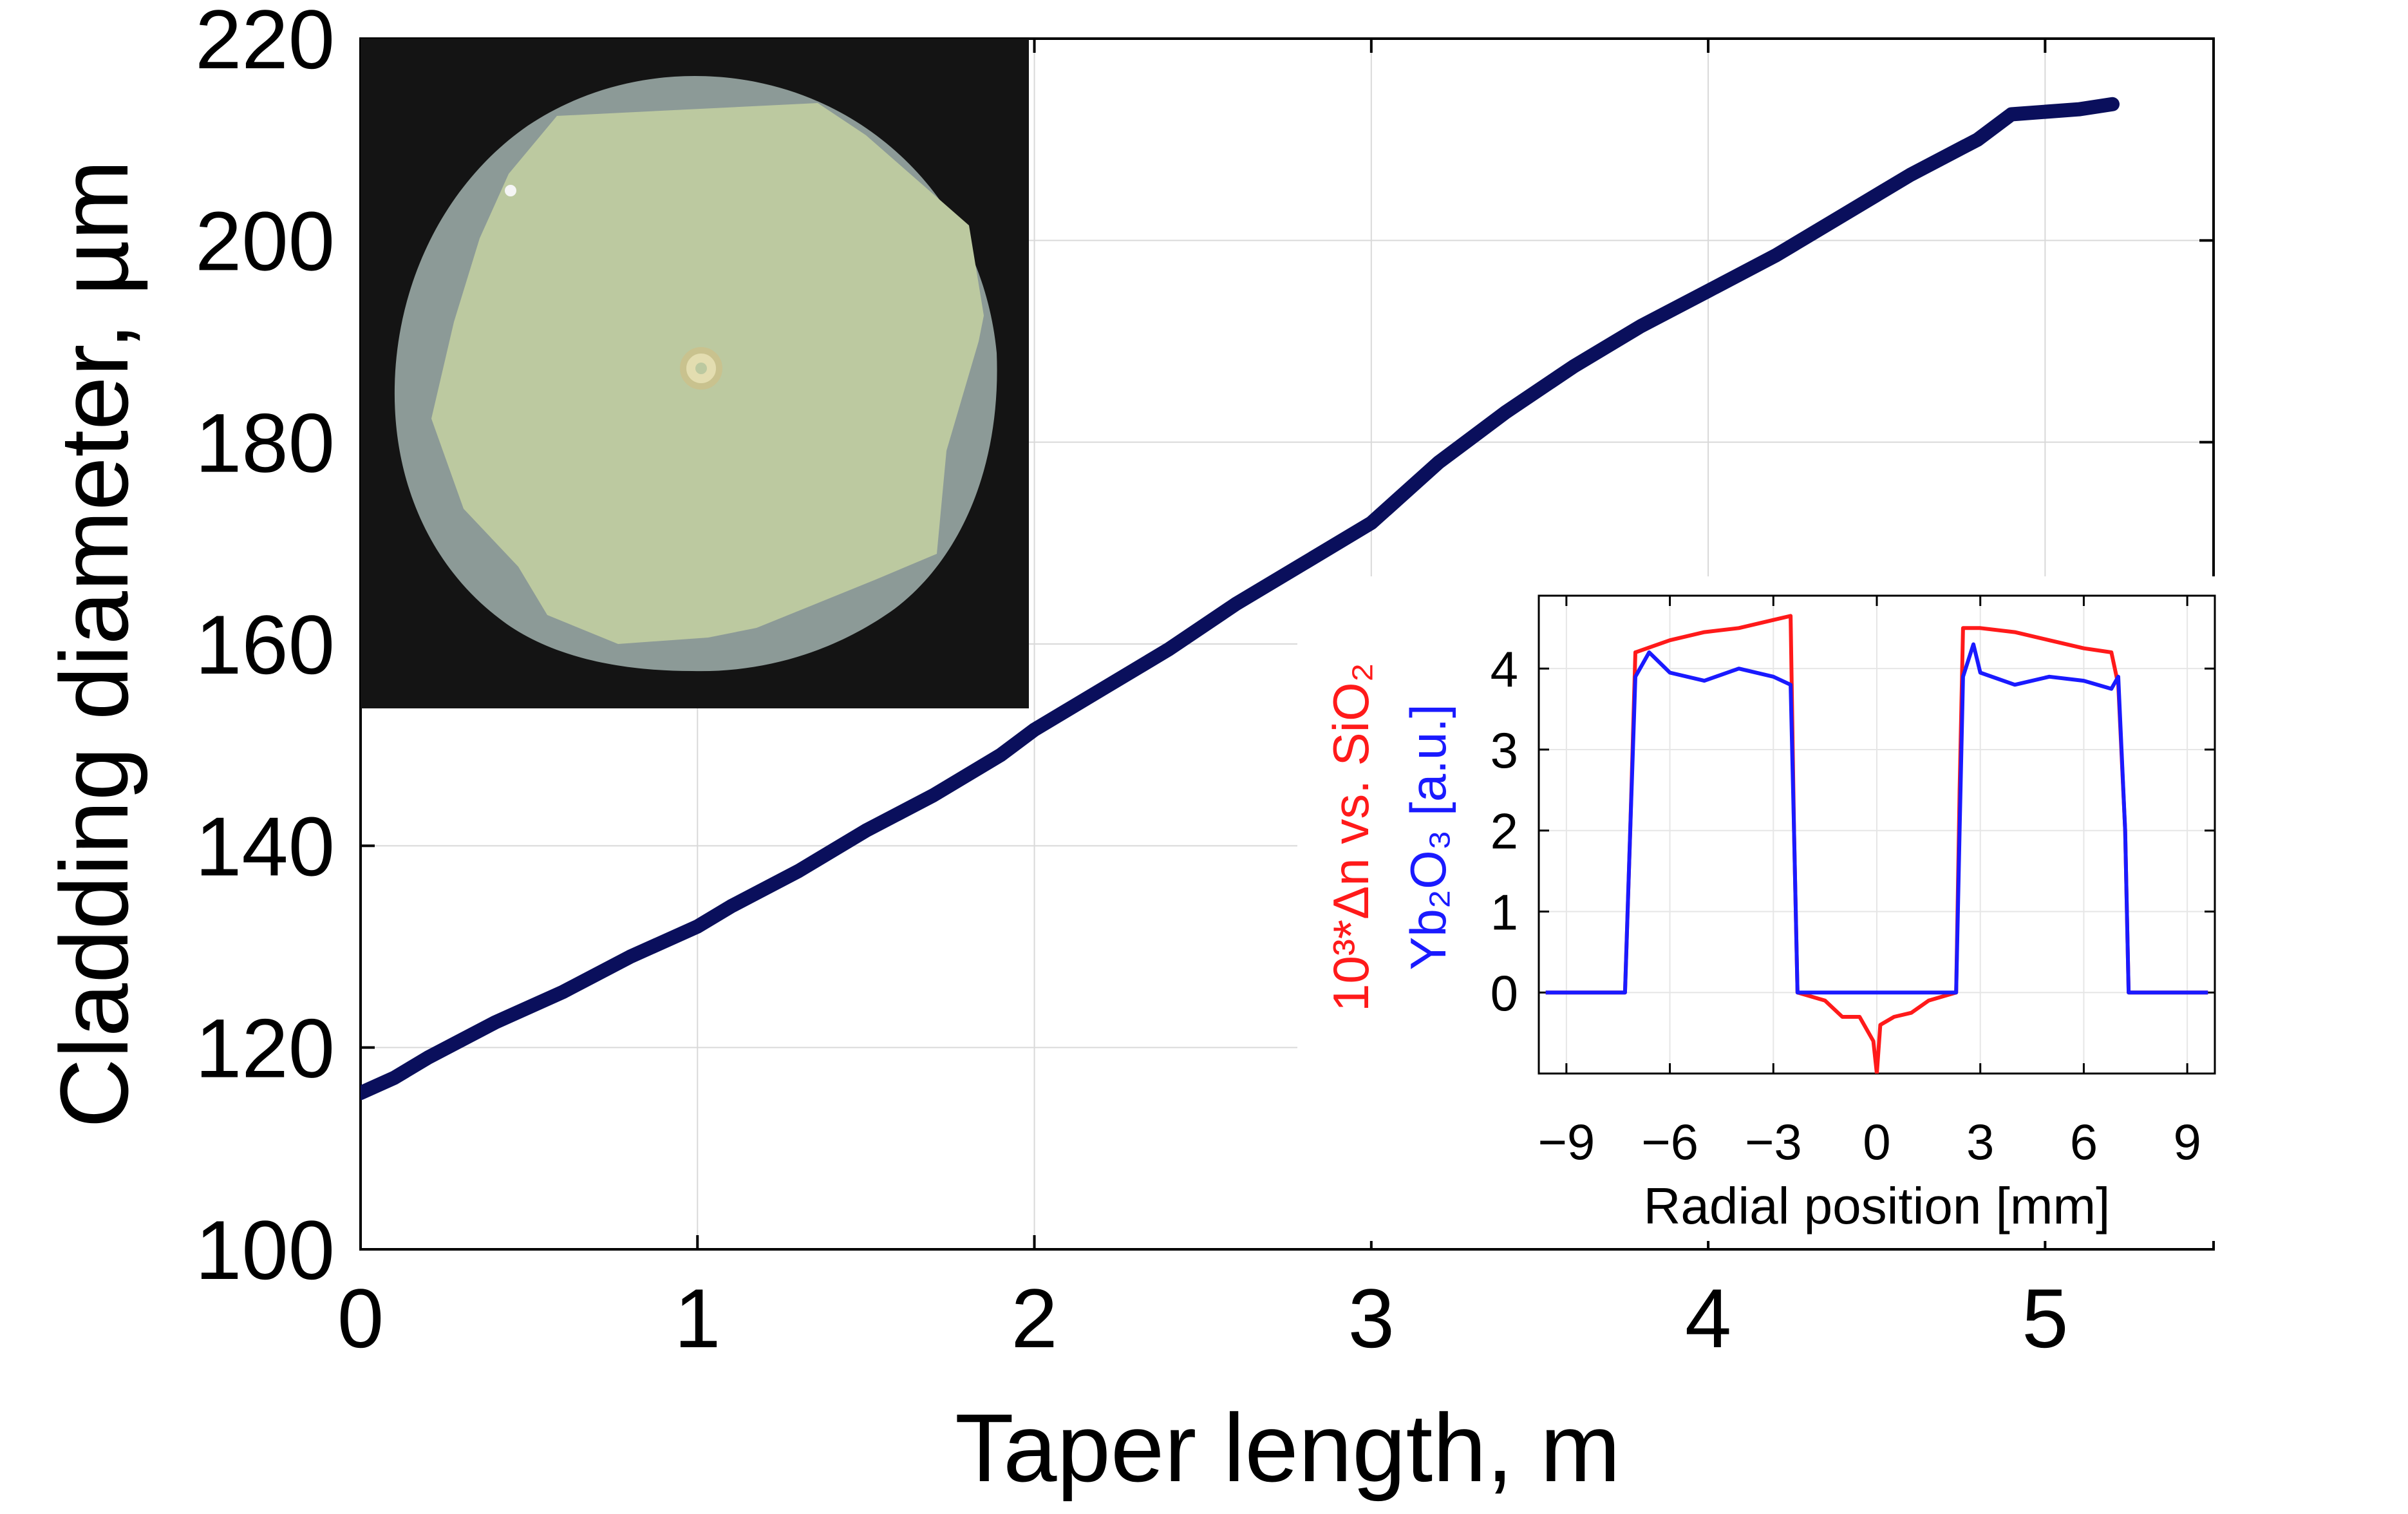 This screenshot has height=1514, width=2408. I want to click on micrograph-debris-speck, so click(510, 190).